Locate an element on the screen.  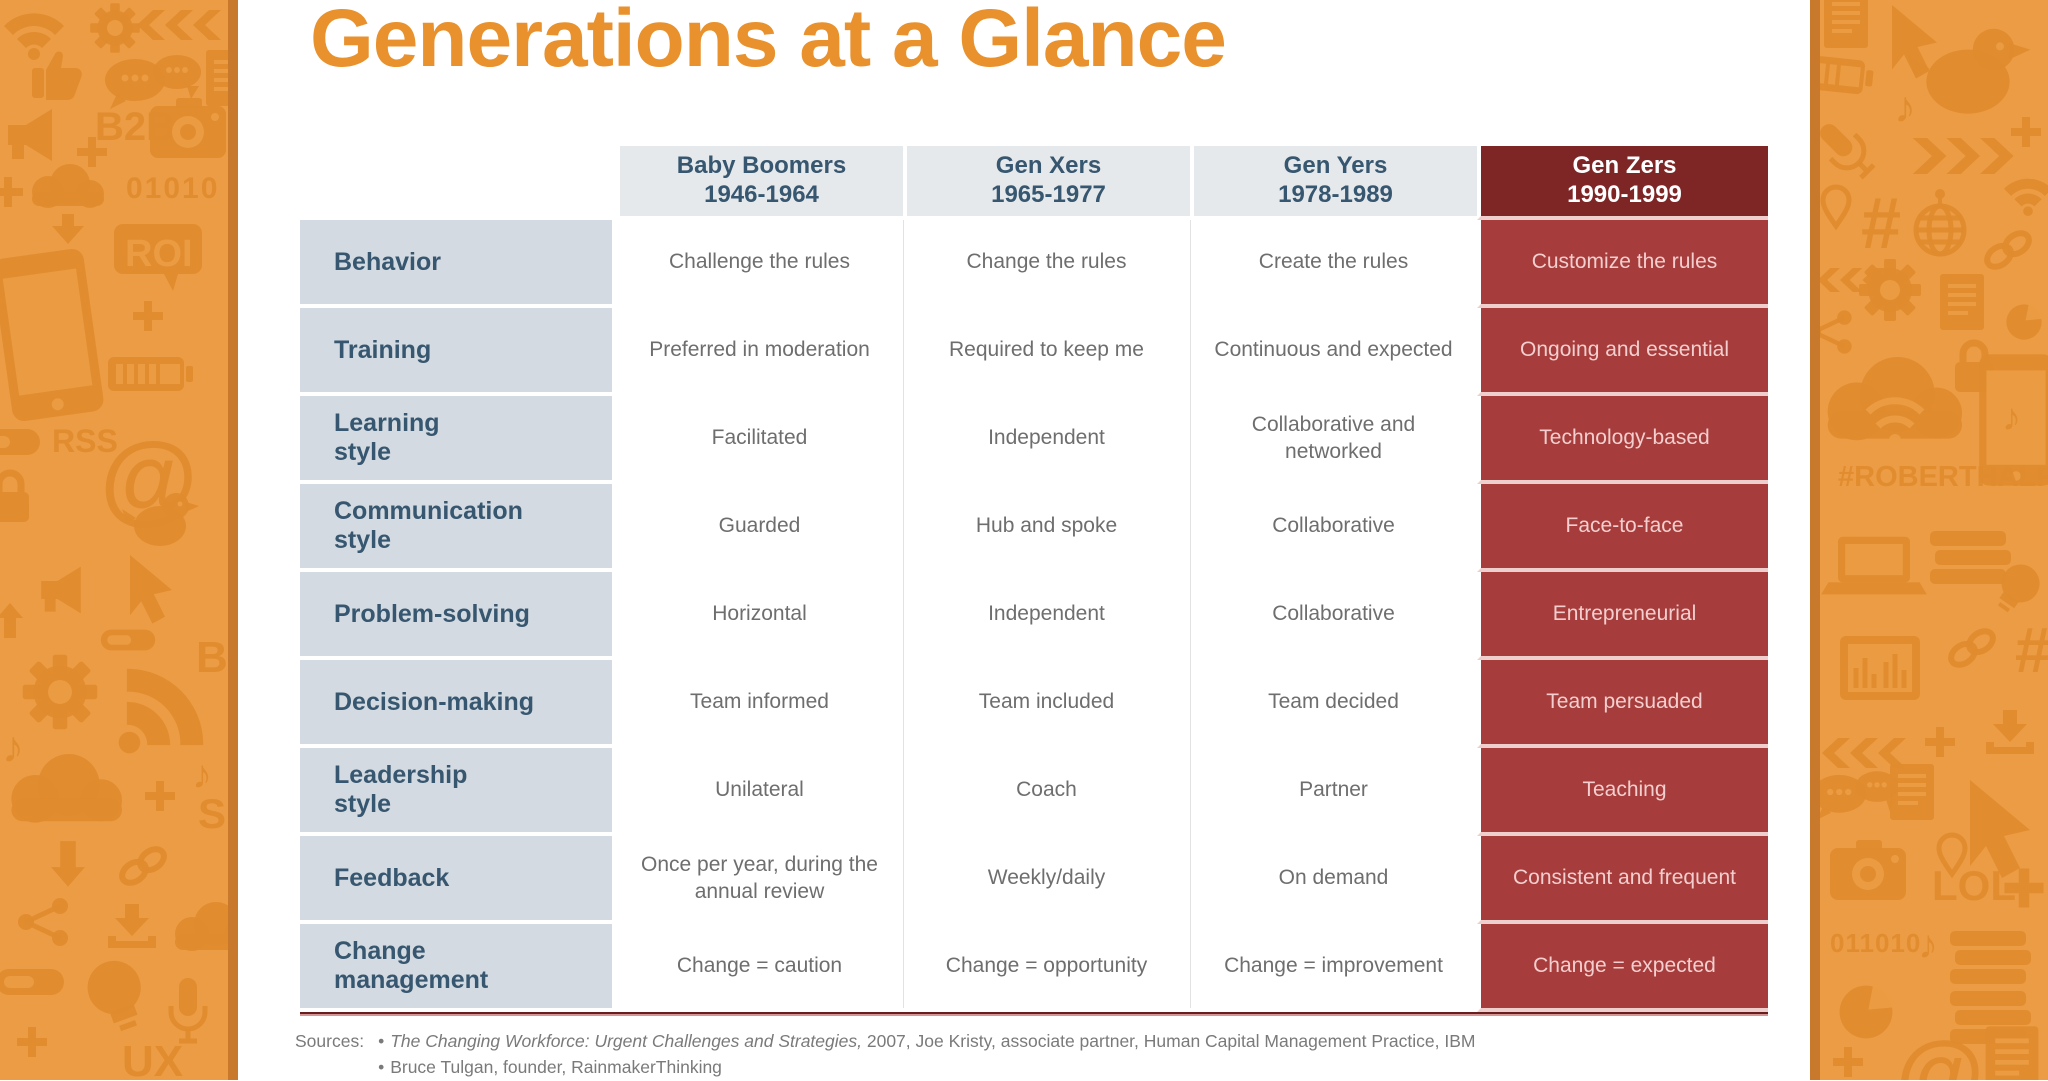
binary-text: 01010 is located at coordinates (172, 188).